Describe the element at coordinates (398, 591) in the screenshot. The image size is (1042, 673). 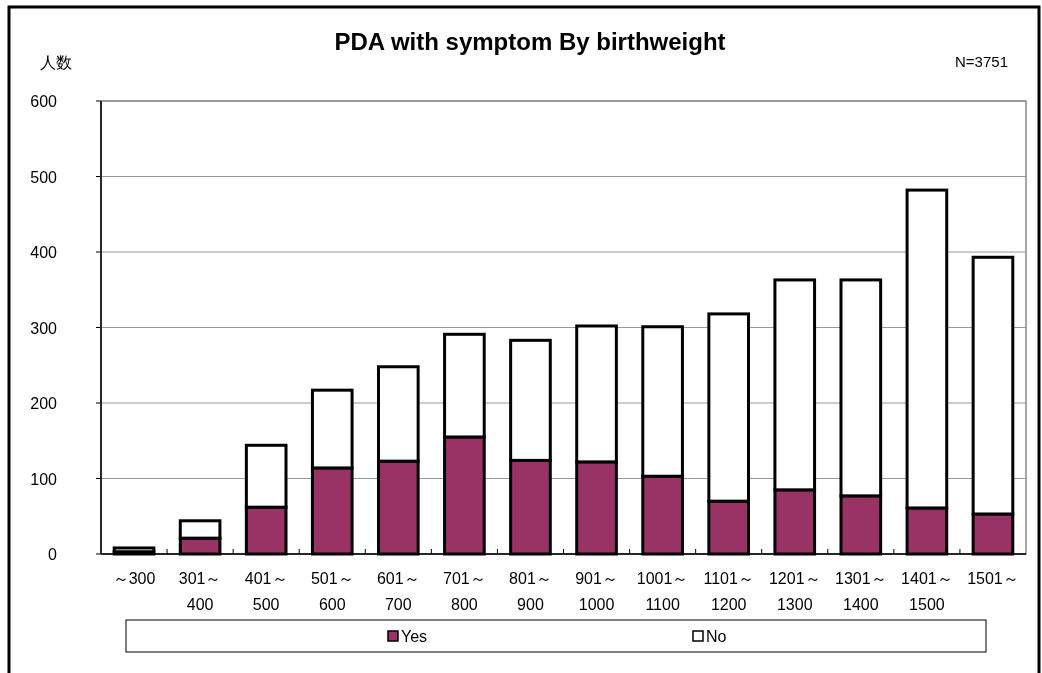
I see `x-tick-label: 601～700` at that location.